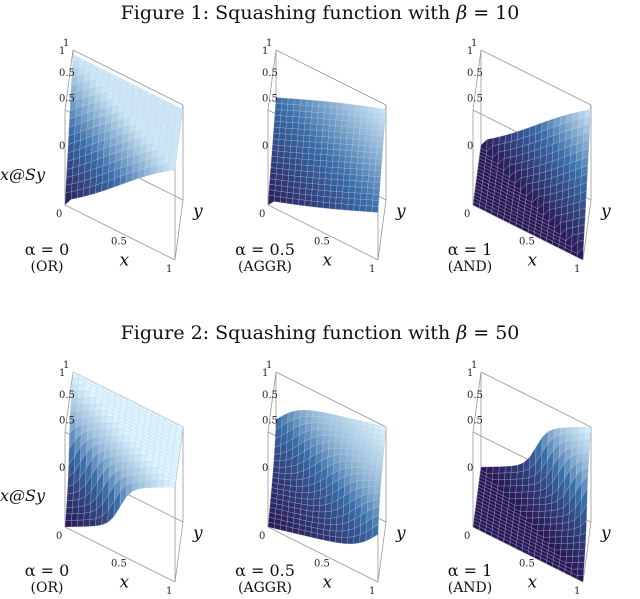  What do you see at coordinates (265, 588) in the screenshot?
I see `figure-2-panel-2-caption: (AGGR)` at bounding box center [265, 588].